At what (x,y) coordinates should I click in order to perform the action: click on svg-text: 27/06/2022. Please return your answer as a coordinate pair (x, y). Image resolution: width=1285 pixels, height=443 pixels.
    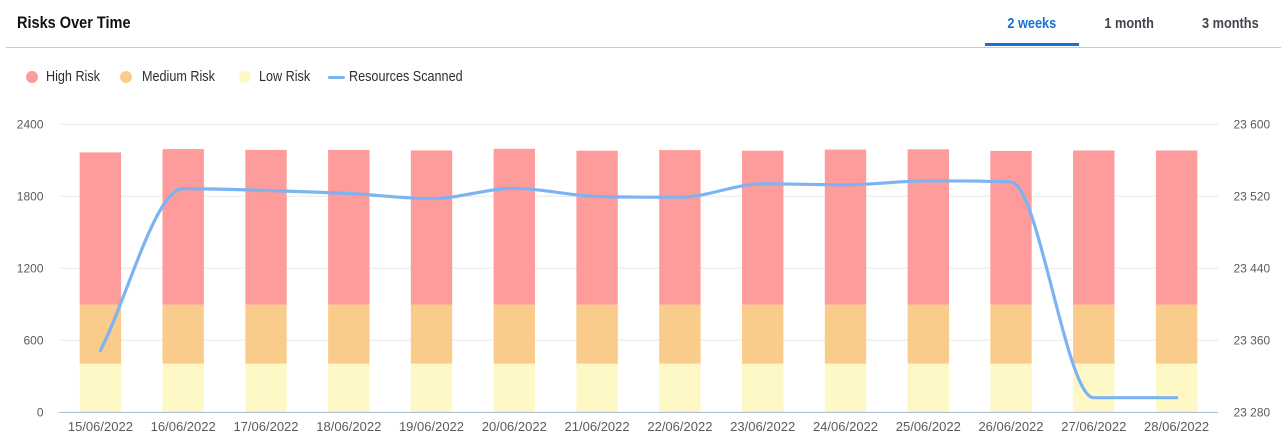
    Looking at the image, I should click on (1093, 426).